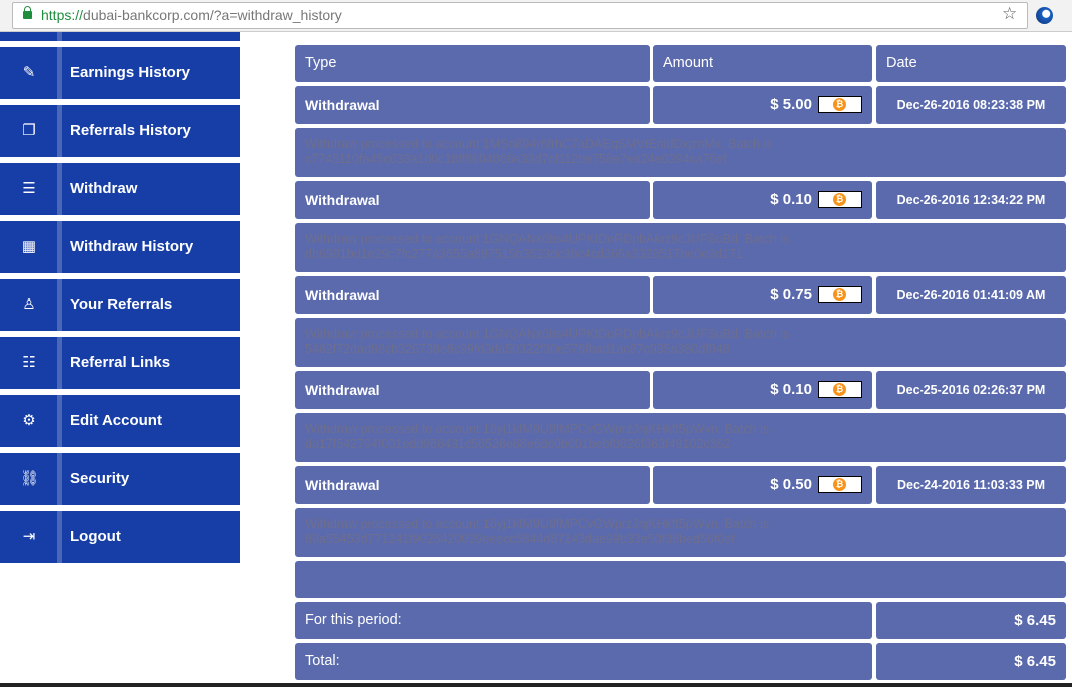 Image resolution: width=1072 pixels, height=687 pixels. What do you see at coordinates (29, 304) in the screenshot?
I see `user-icon: ♙` at bounding box center [29, 304].